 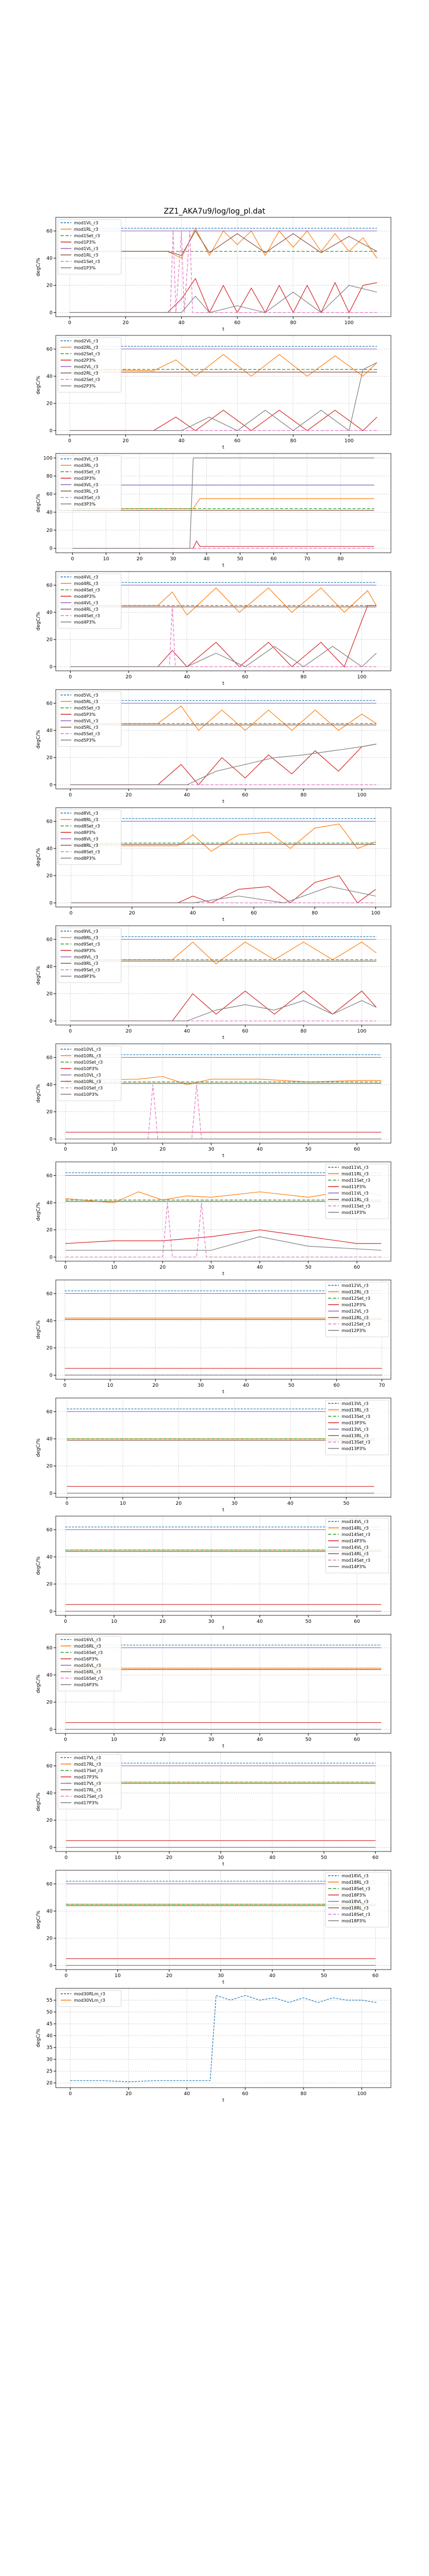 I want to click on legend-label: mod10Set_r3, so click(x=88, y=1062).